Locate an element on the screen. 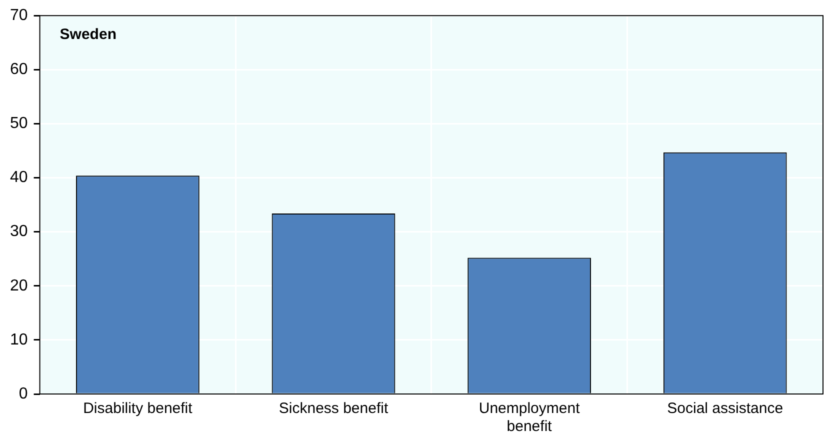 Image resolution: width=825 pixels, height=444 pixels. y-tick-label: 60 is located at coordinates (19, 69).